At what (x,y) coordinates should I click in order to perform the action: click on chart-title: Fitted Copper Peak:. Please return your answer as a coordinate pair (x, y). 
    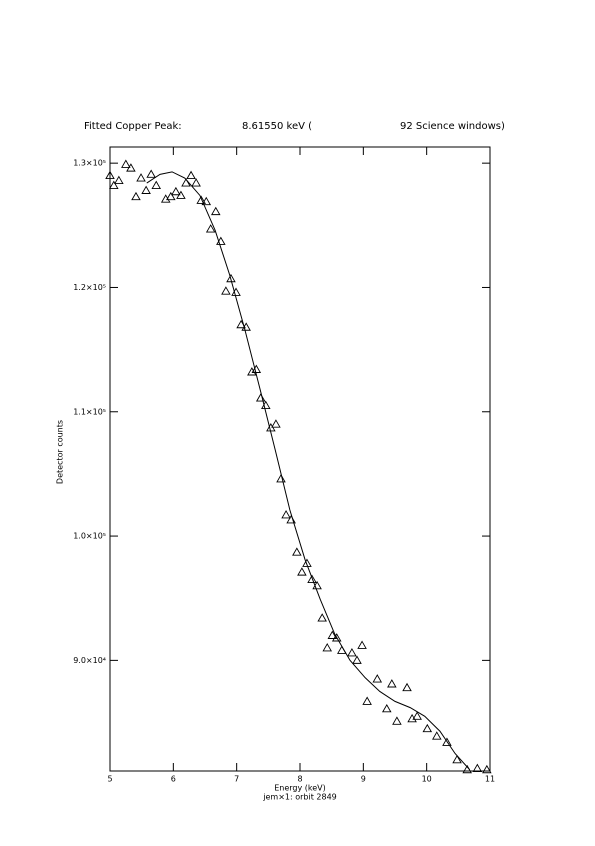
    Looking at the image, I should click on (133, 126).